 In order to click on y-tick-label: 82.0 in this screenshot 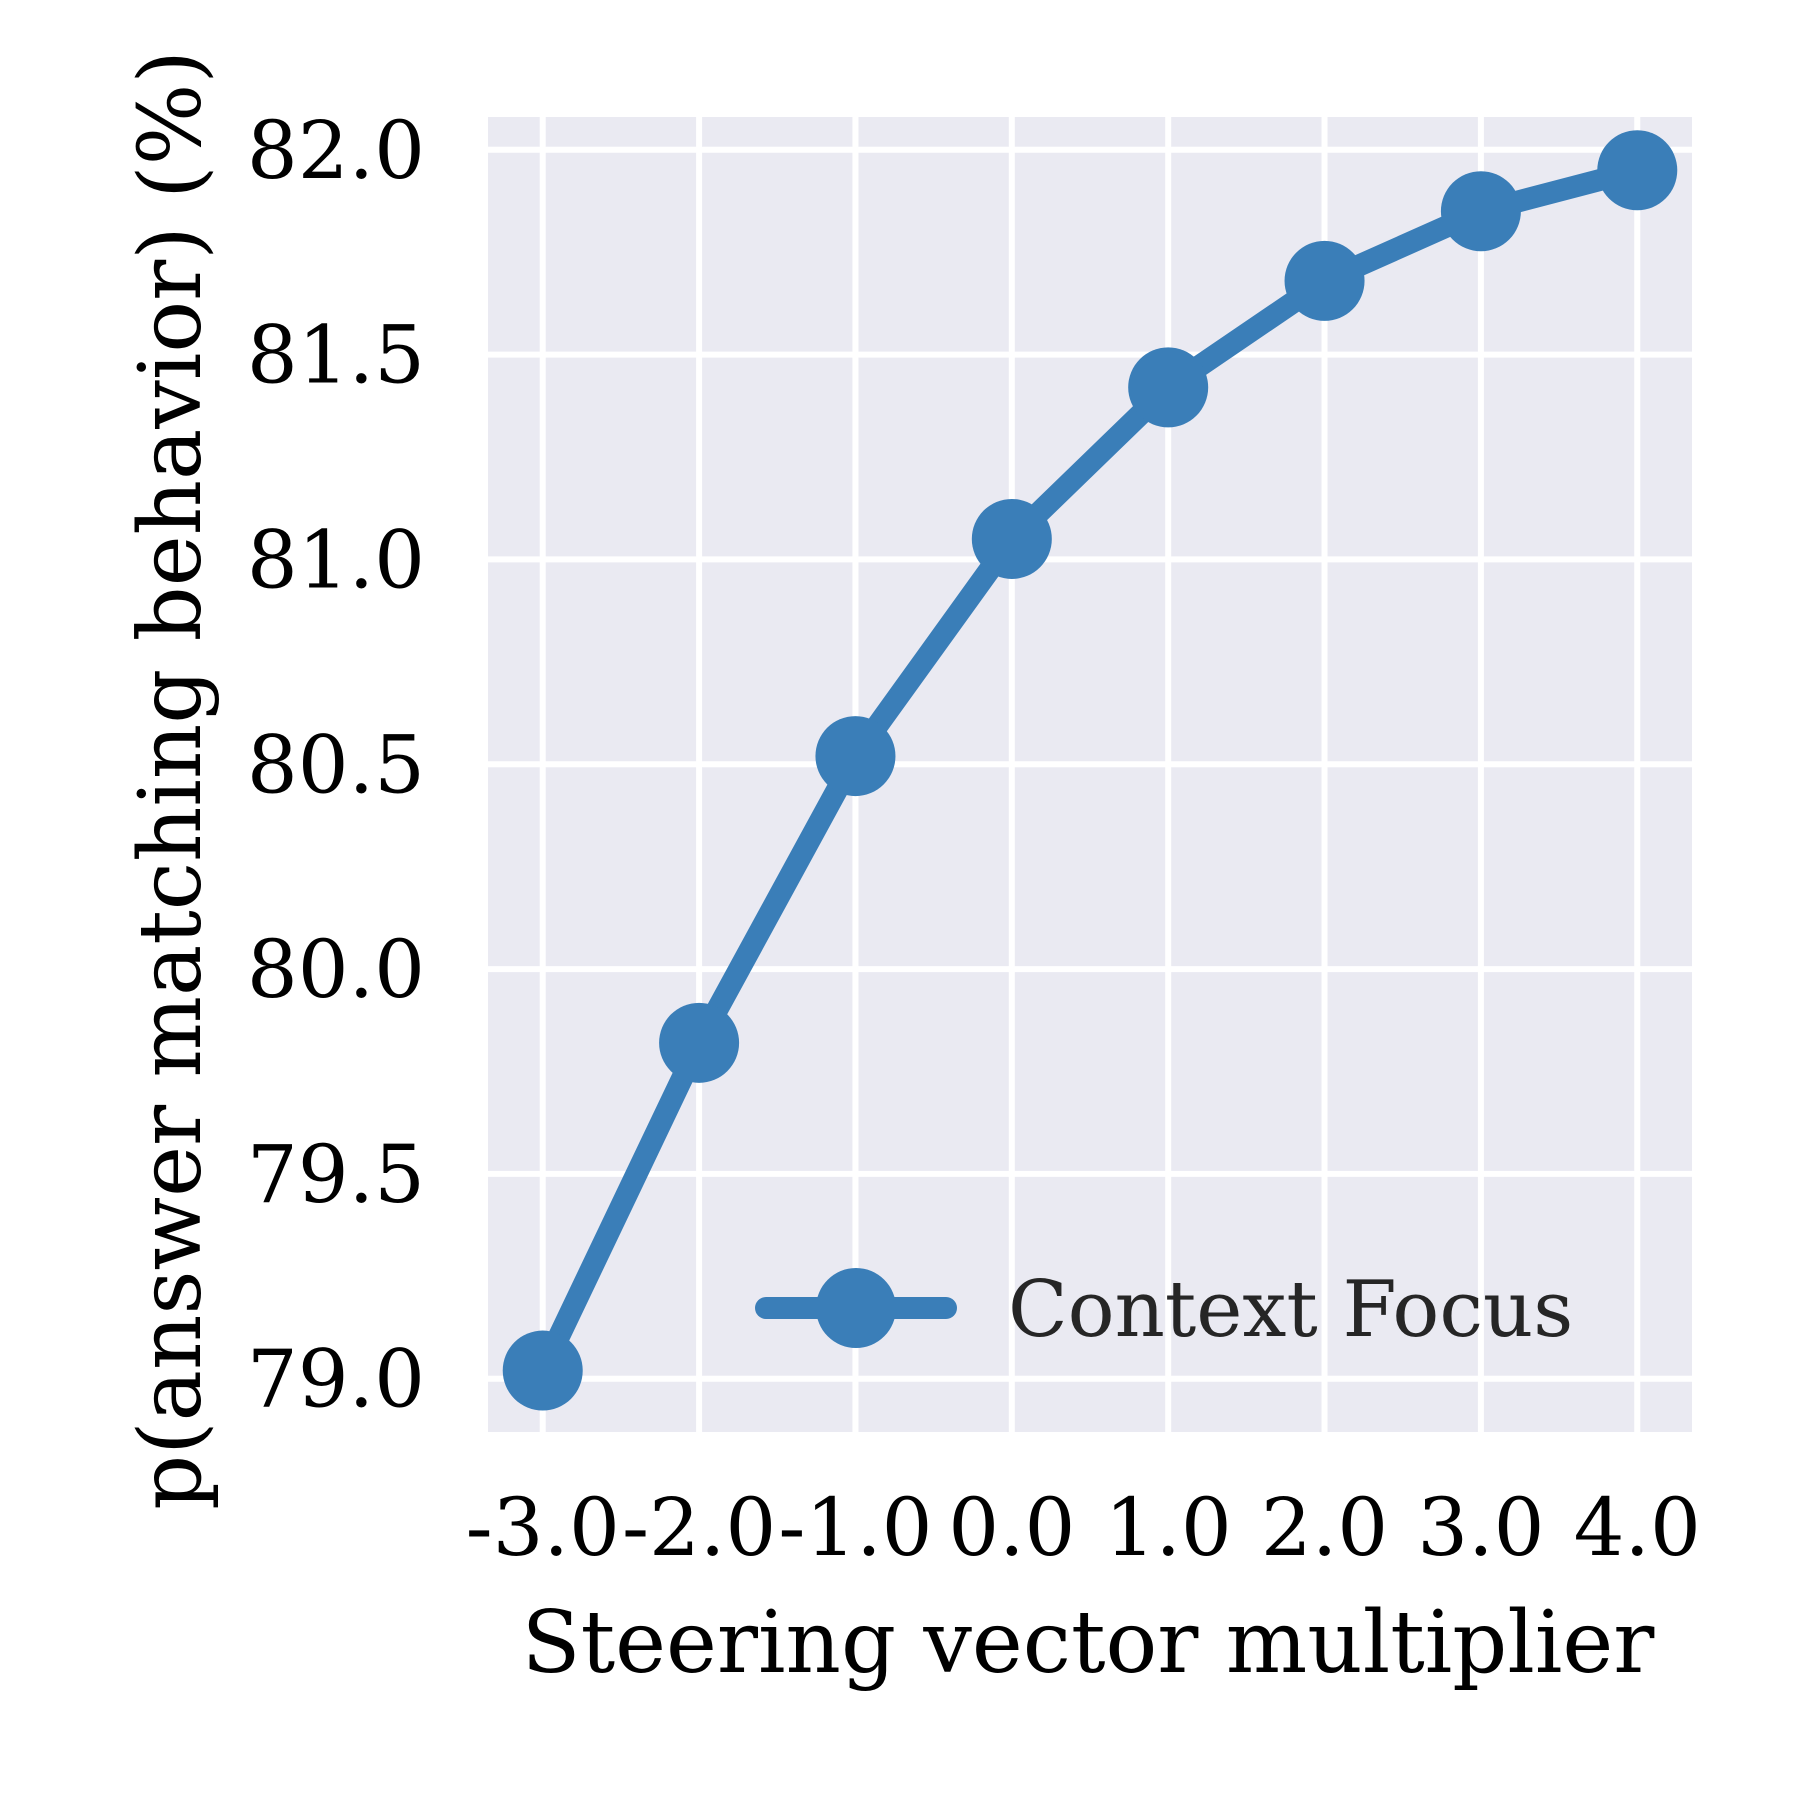, I will do `click(336, 150)`.